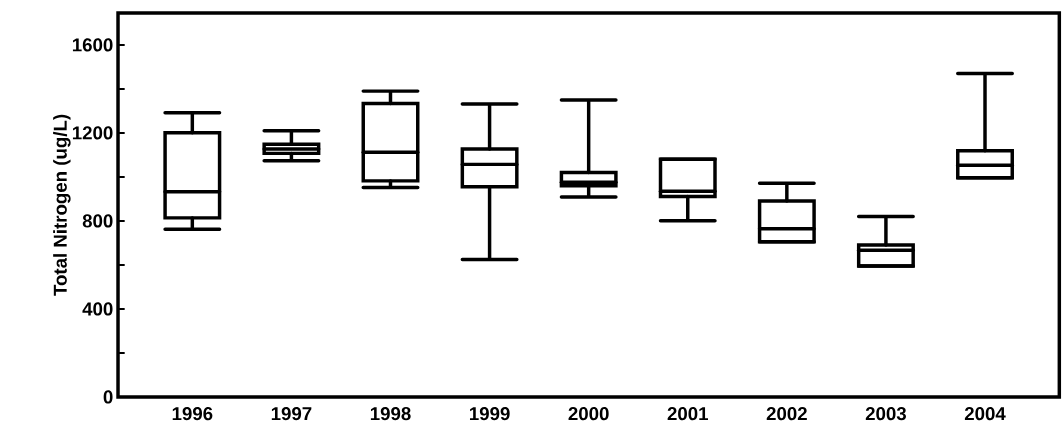 The image size is (1063, 438). Describe the element at coordinates (985, 414) in the screenshot. I see `x-tick-label: 2004` at that location.